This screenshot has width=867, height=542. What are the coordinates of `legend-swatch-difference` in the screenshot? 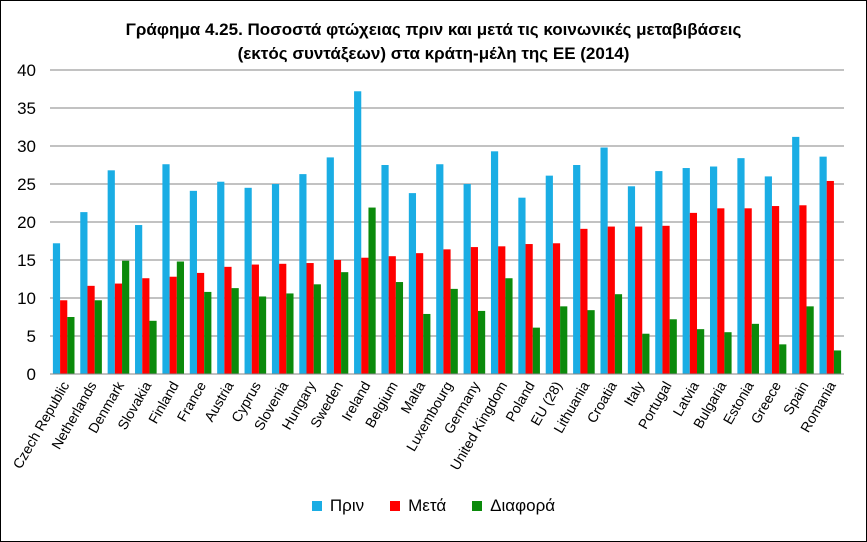 It's located at (477, 506).